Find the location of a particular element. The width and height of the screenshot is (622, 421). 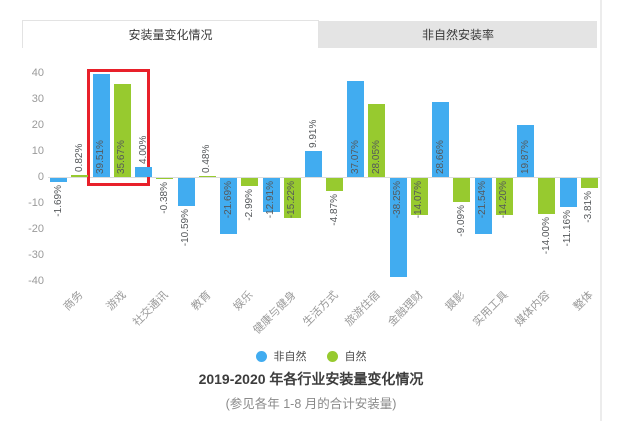

x-axis-label-整体: 整体 is located at coordinates (583, 301).